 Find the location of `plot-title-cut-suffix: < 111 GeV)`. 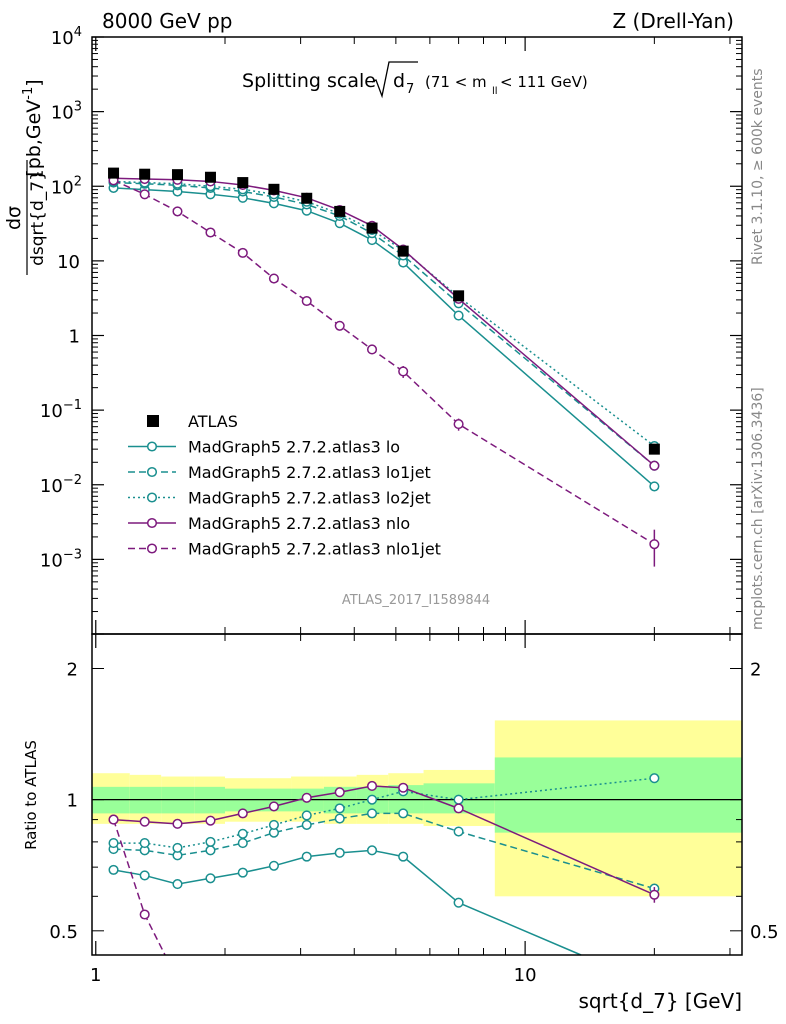

plot-title-cut-suffix: < 111 GeV) is located at coordinates (544, 82).